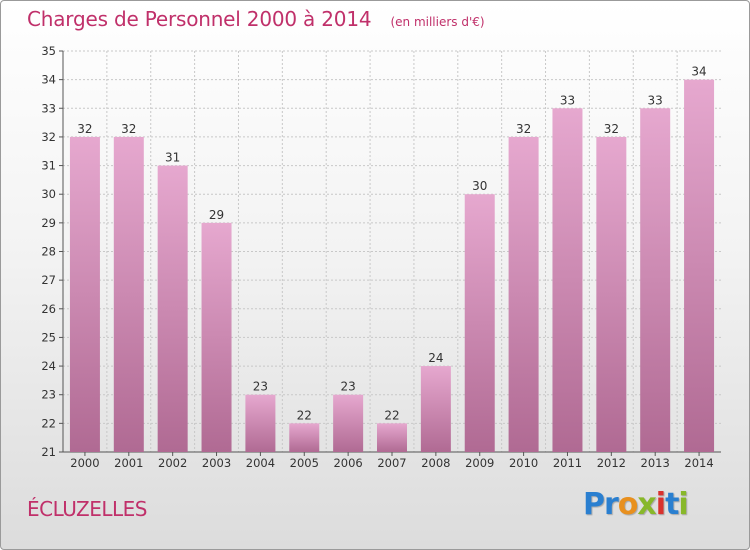 This screenshot has width=750, height=550. Describe the element at coordinates (646, 504) in the screenshot. I see `logo-letter: x` at that location.